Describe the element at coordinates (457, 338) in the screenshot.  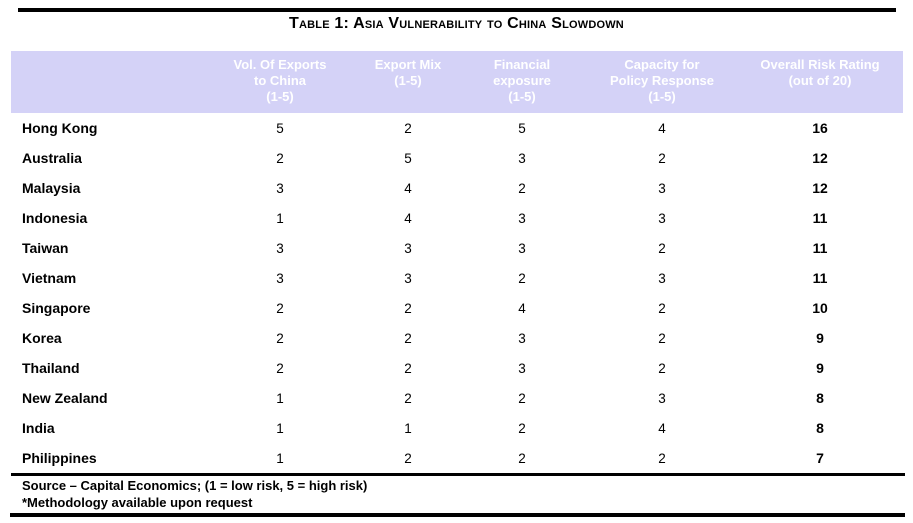
I see `table-row: Korea 2 2 3 2 9` at that location.